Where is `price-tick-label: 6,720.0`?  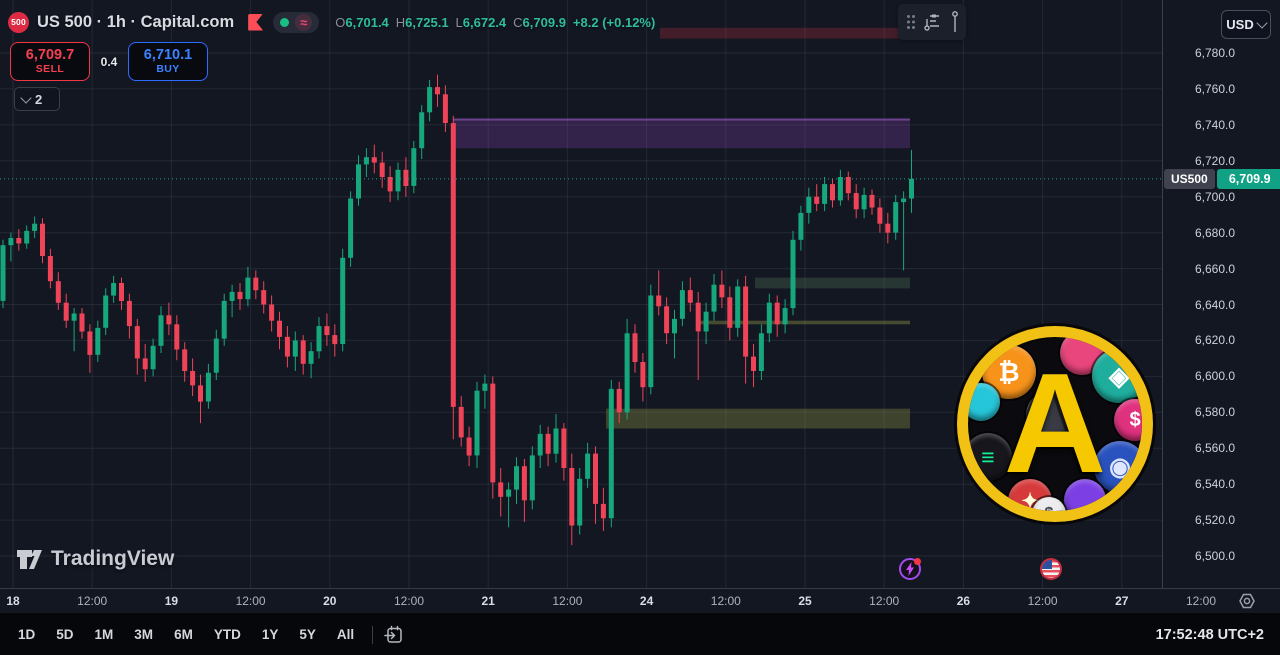 price-tick-label: 6,720.0 is located at coordinates (1215, 160).